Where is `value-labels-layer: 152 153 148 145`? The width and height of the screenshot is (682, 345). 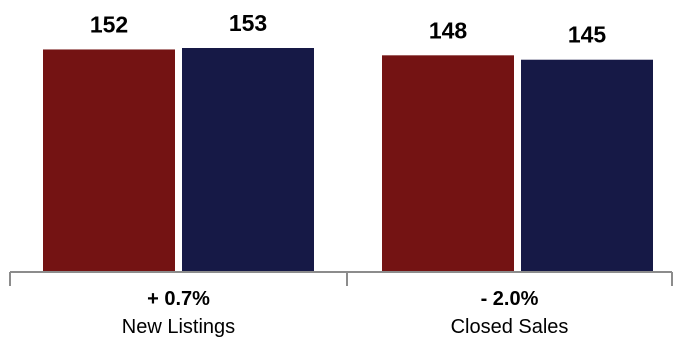
value-labels-layer: 152 153 148 145 is located at coordinates (348, 29).